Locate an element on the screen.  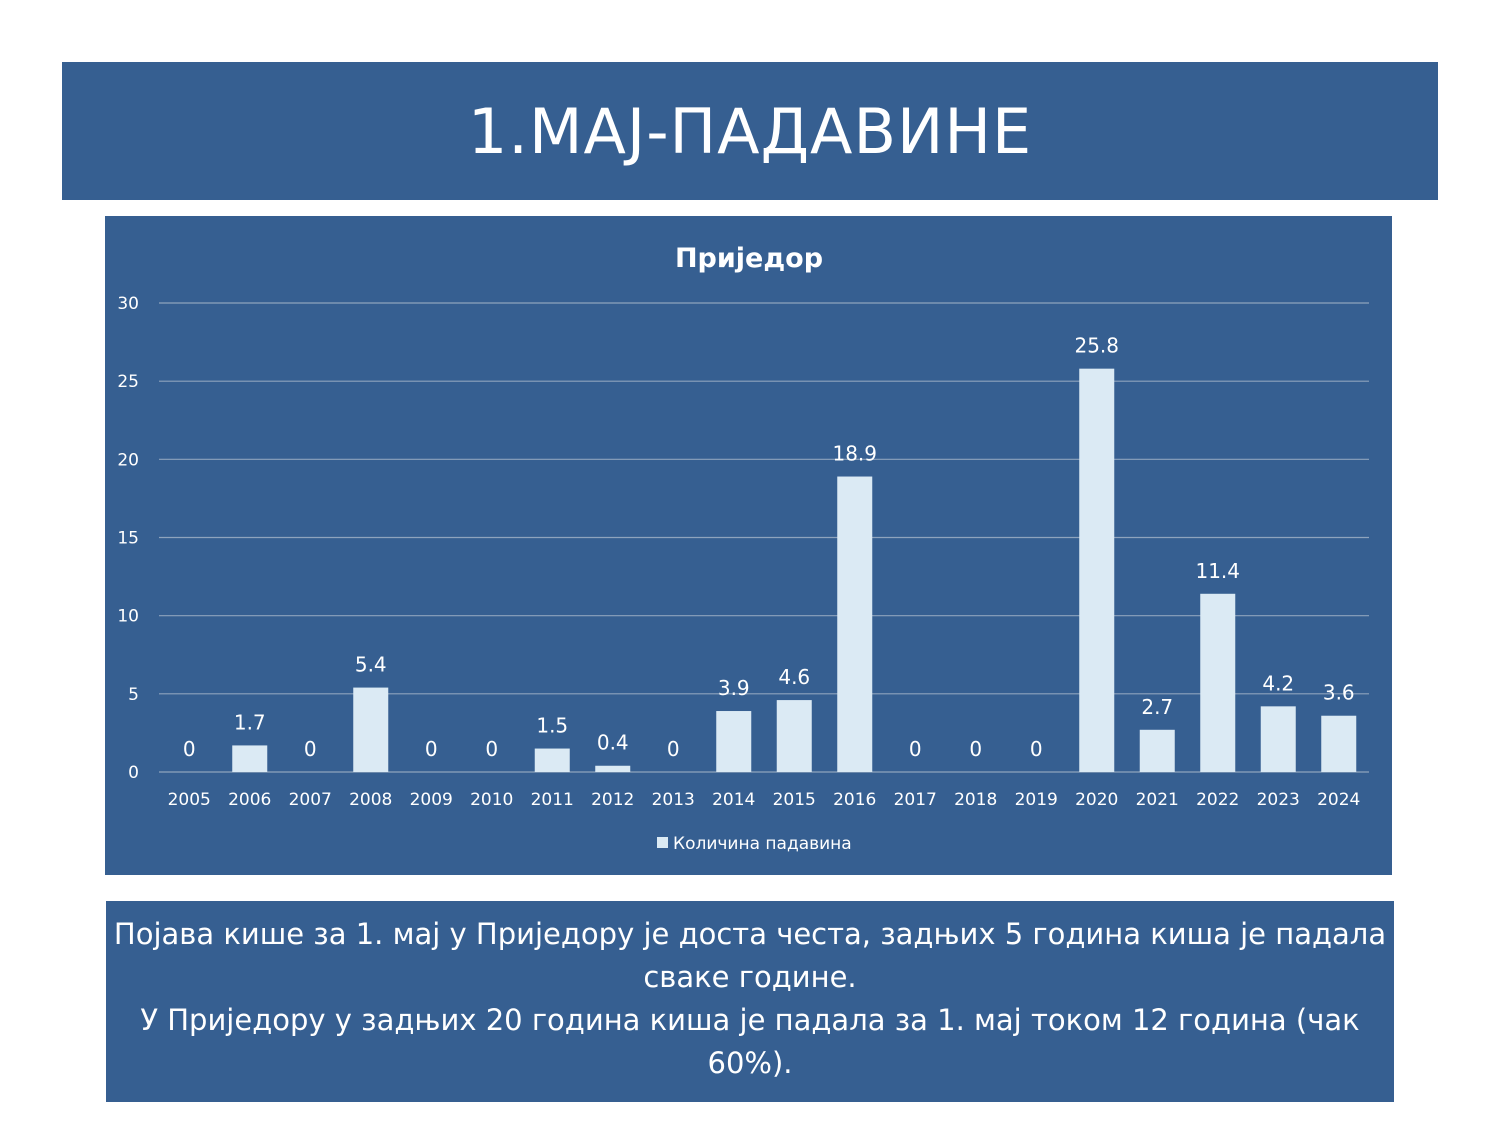
data-label: 4.6 is located at coordinates (794, 677).